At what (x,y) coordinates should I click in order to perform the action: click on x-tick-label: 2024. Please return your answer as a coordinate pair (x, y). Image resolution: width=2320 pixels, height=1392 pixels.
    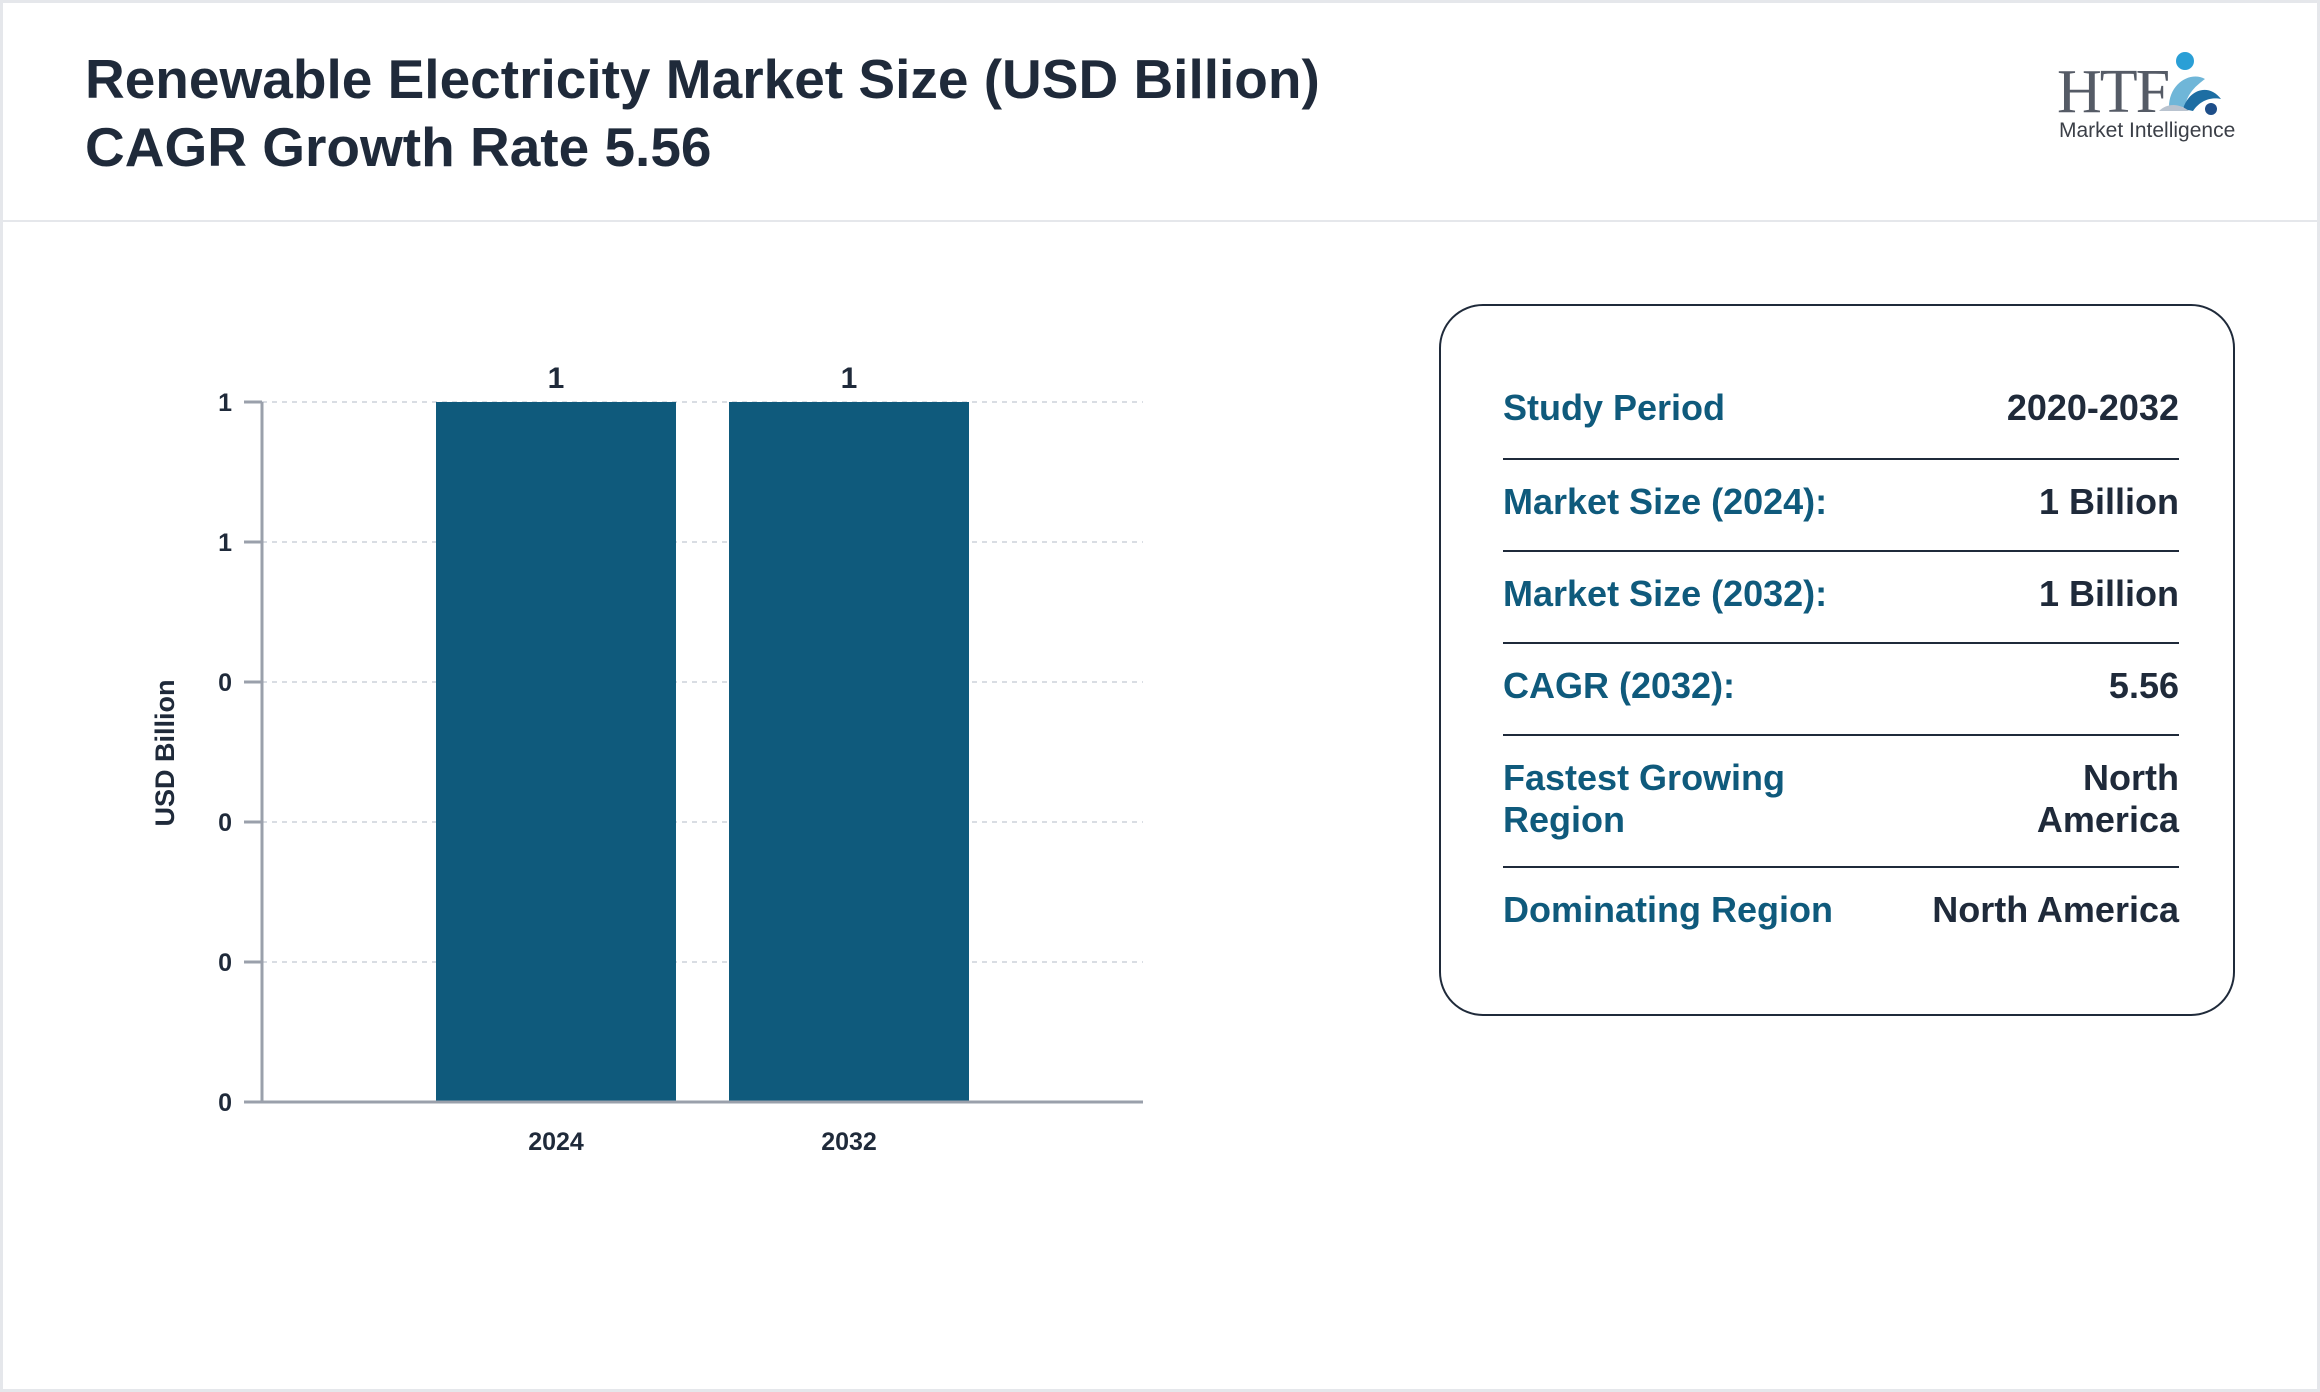
    Looking at the image, I should click on (556, 1142).